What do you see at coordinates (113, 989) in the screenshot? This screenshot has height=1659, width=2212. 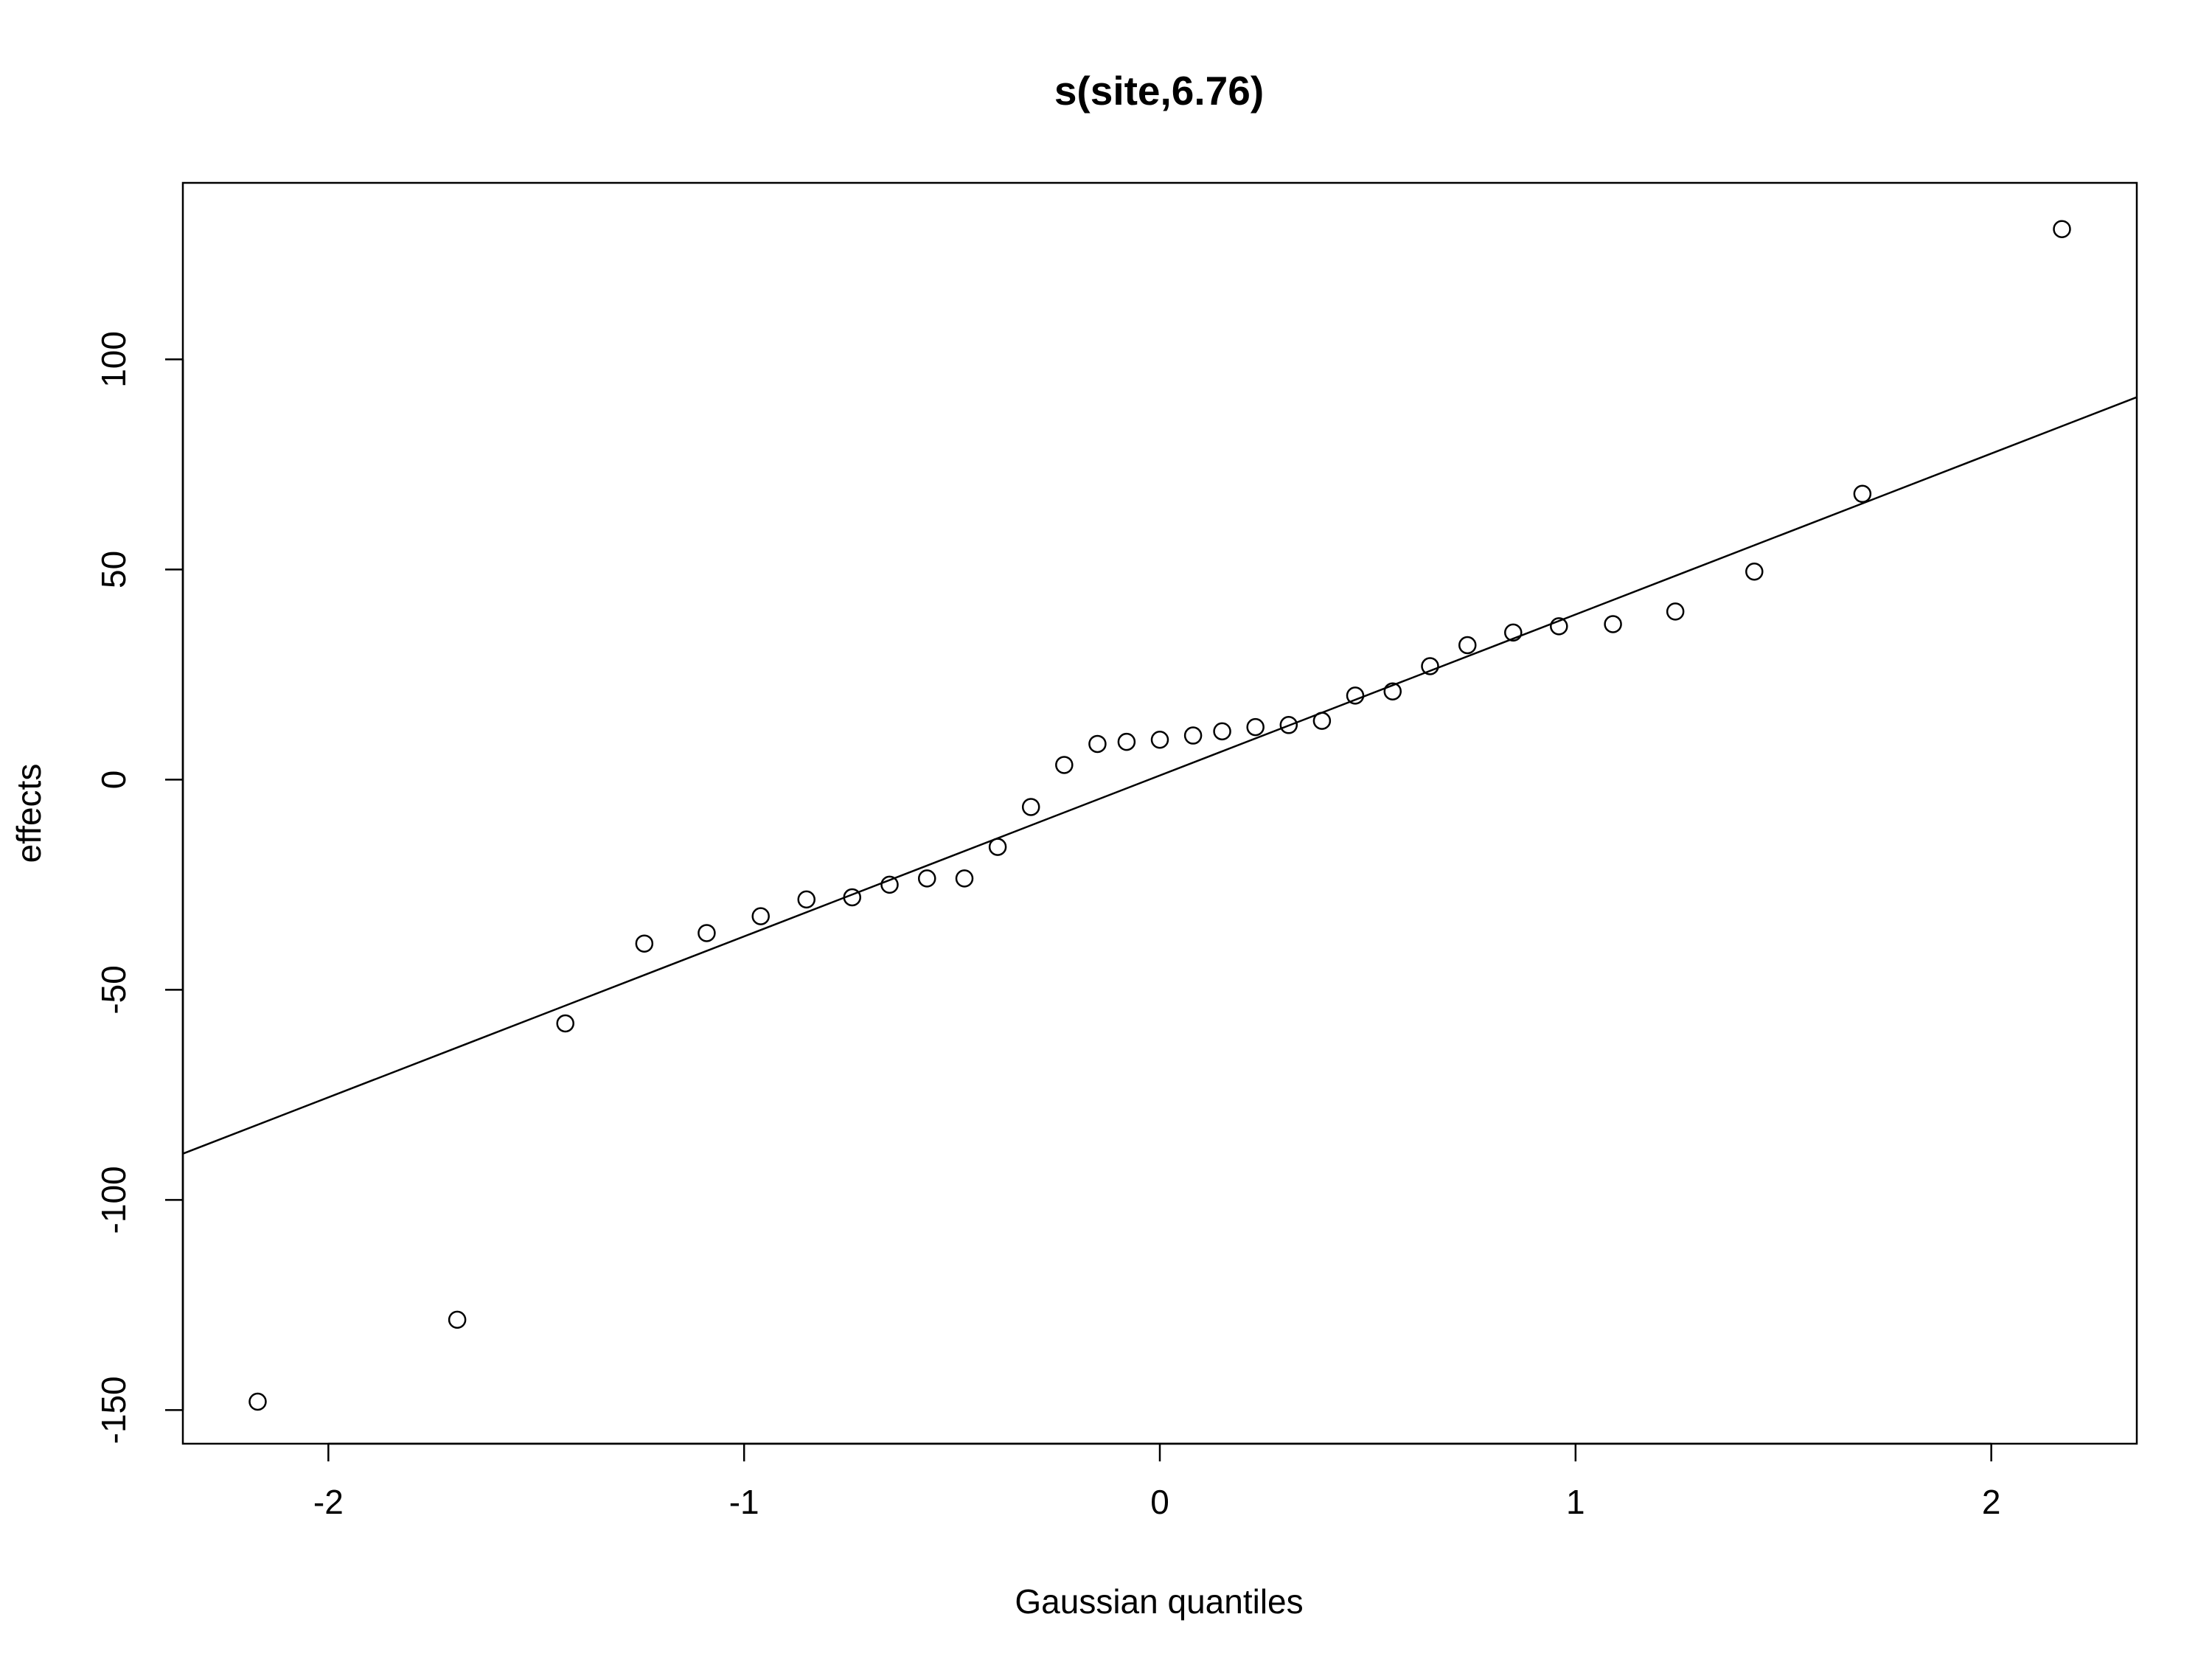 I see `y-tick-label: -50` at bounding box center [113, 989].